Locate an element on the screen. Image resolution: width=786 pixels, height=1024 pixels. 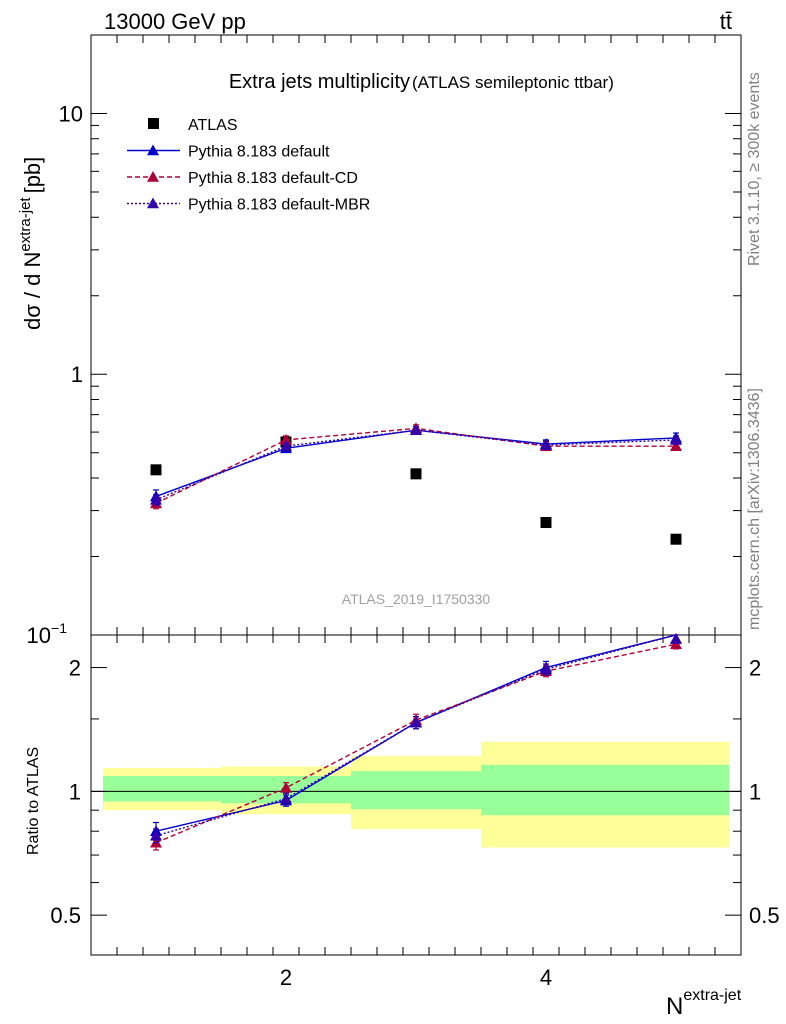
main-y-axis-label: dσ / d Nextra-jet [pb] is located at coordinates (31, 243).